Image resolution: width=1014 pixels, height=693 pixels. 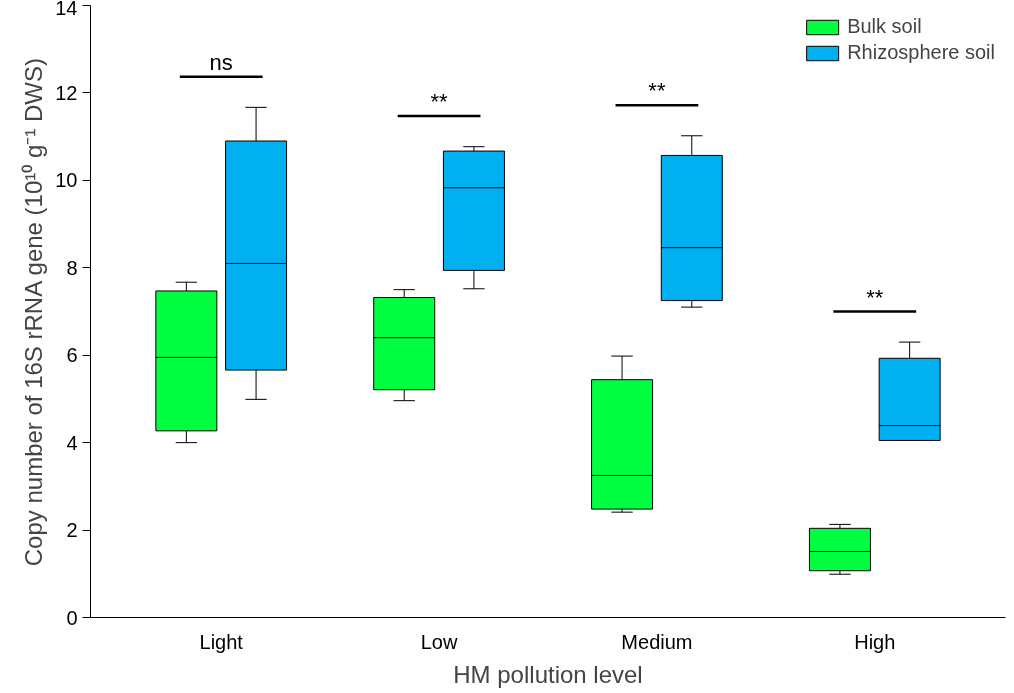 What do you see at coordinates (66, 180) in the screenshot?
I see `y-tick-label: 10` at bounding box center [66, 180].